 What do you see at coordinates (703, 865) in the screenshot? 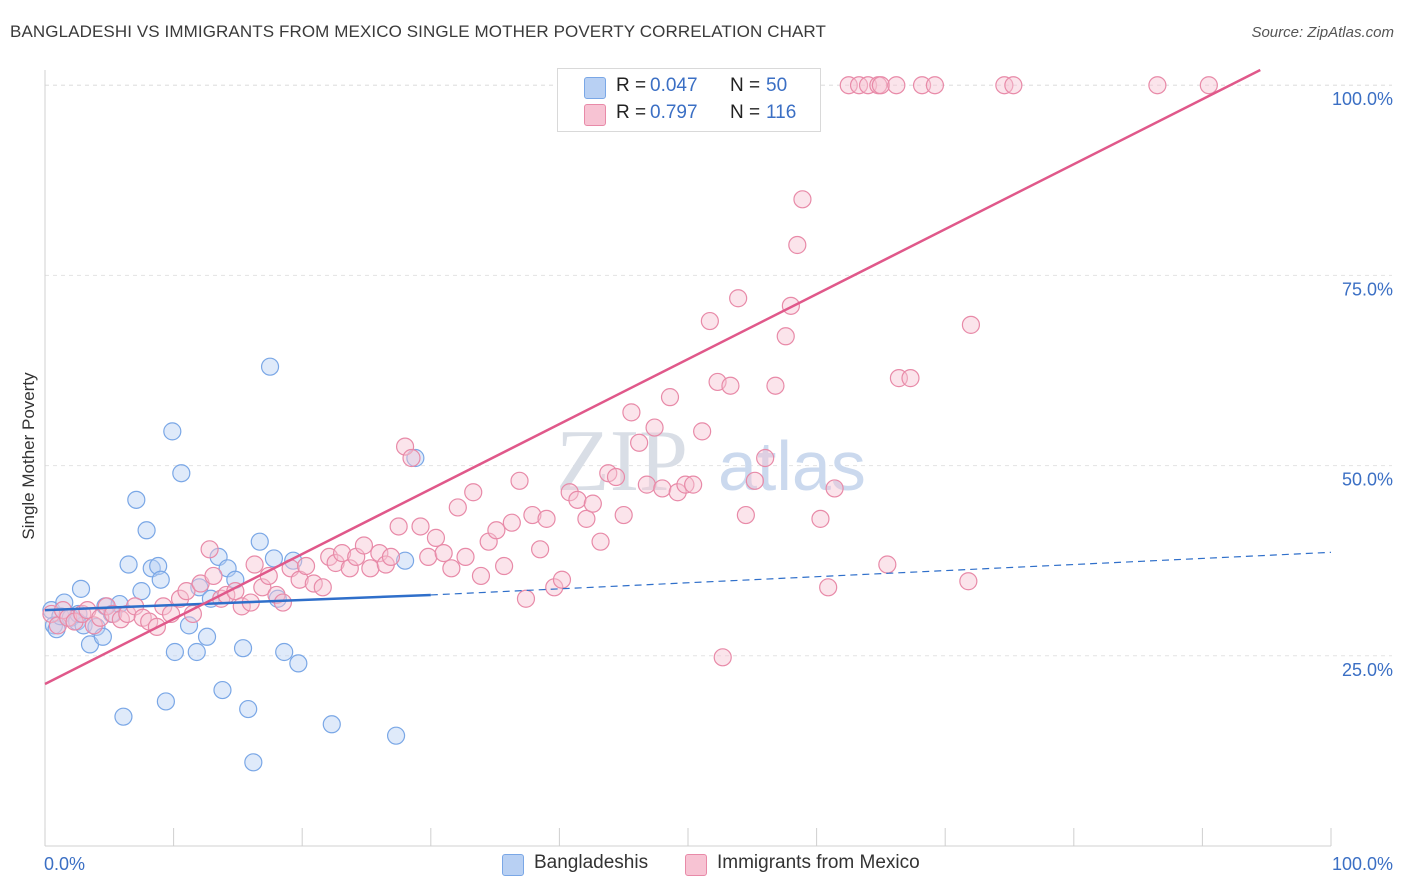
I see `series-legend: Bangladeshis Immigrants from Mexico` at bounding box center [703, 865].